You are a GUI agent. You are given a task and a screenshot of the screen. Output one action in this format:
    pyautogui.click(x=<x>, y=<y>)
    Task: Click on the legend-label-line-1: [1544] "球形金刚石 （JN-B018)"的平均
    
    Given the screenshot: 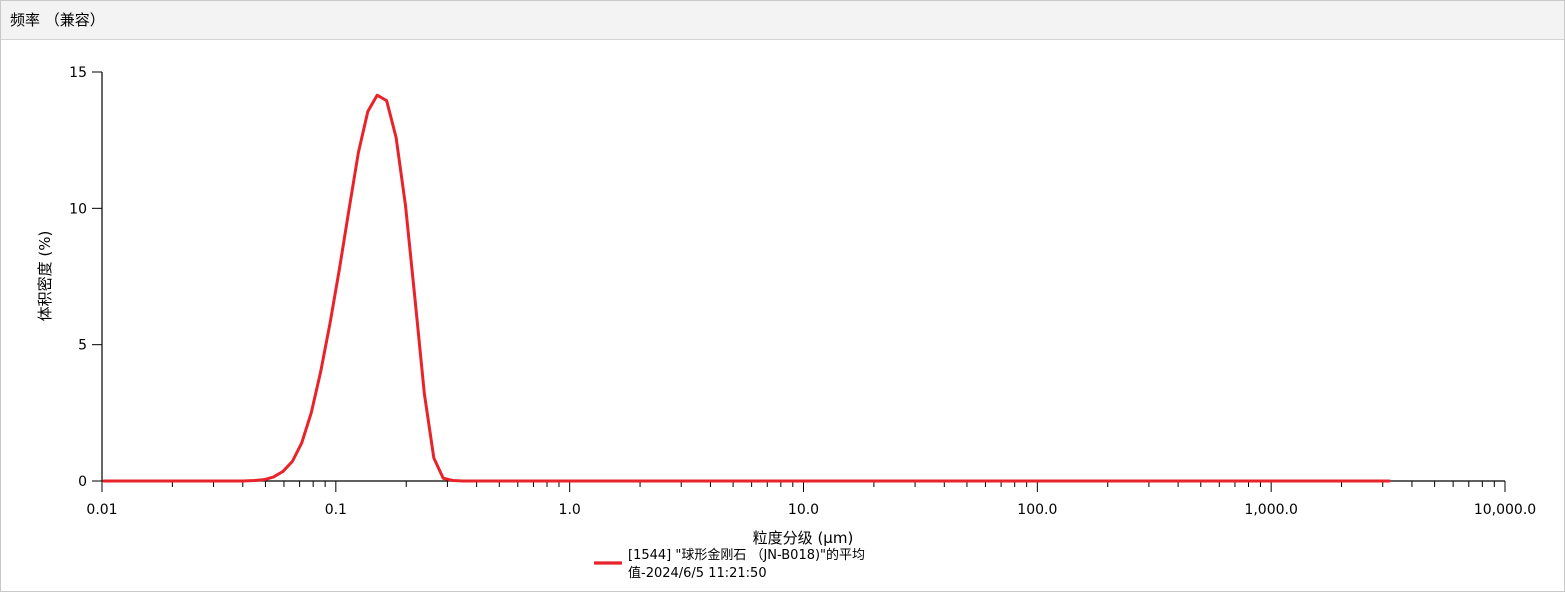 What is the action you would take?
    pyautogui.click(x=746, y=555)
    